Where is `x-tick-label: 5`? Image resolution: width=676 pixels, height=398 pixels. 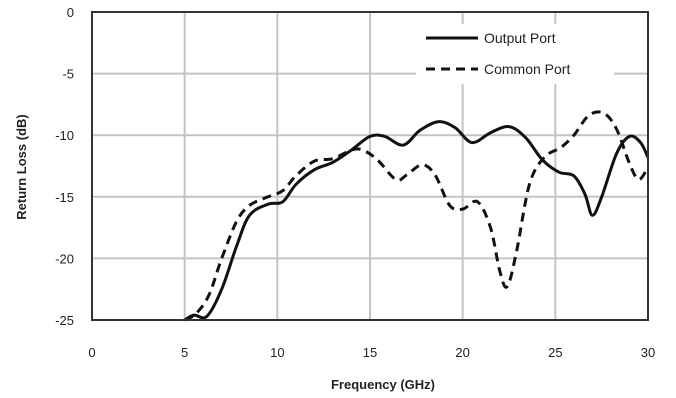 x-tick-label: 5 is located at coordinates (184, 352).